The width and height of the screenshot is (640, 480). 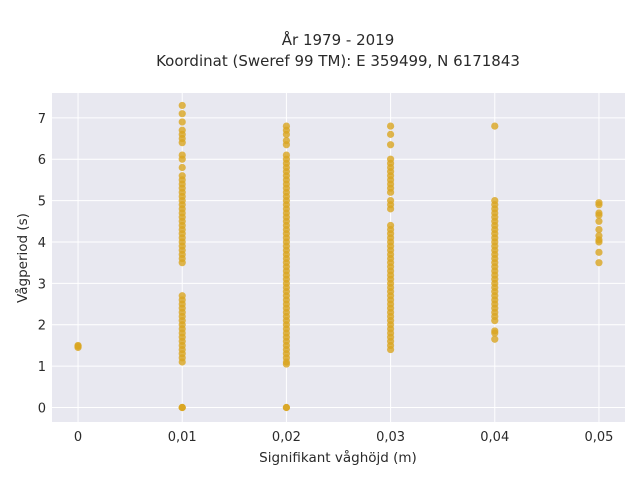 I want to click on y-tick-label: 7, so click(x=42, y=119).